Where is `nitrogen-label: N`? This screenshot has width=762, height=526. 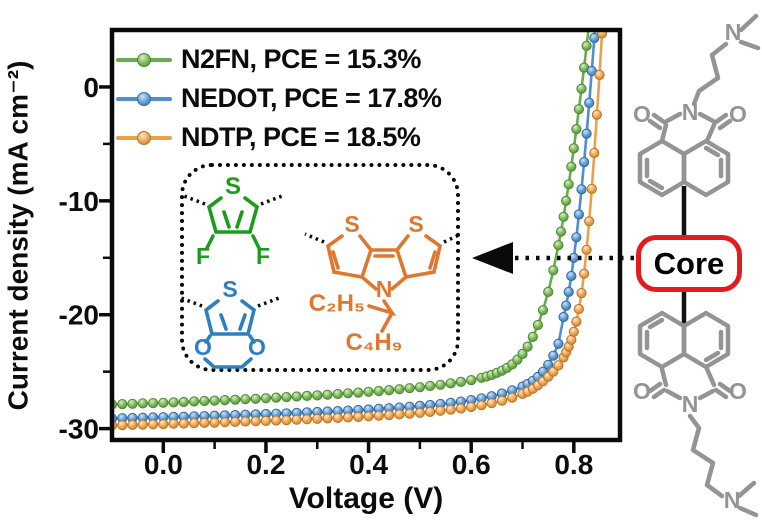
nitrogen-label: N is located at coordinates (384, 289).